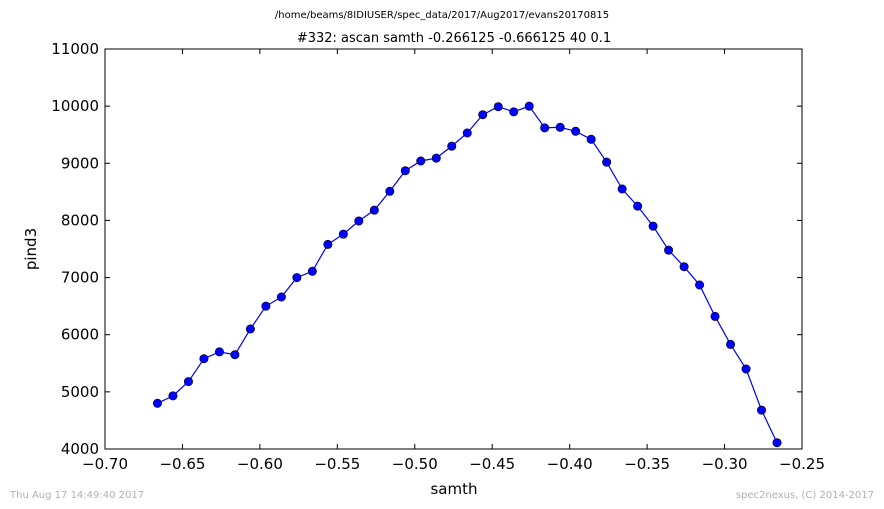  What do you see at coordinates (453, 489) in the screenshot?
I see `x-axis-label: samth` at bounding box center [453, 489].